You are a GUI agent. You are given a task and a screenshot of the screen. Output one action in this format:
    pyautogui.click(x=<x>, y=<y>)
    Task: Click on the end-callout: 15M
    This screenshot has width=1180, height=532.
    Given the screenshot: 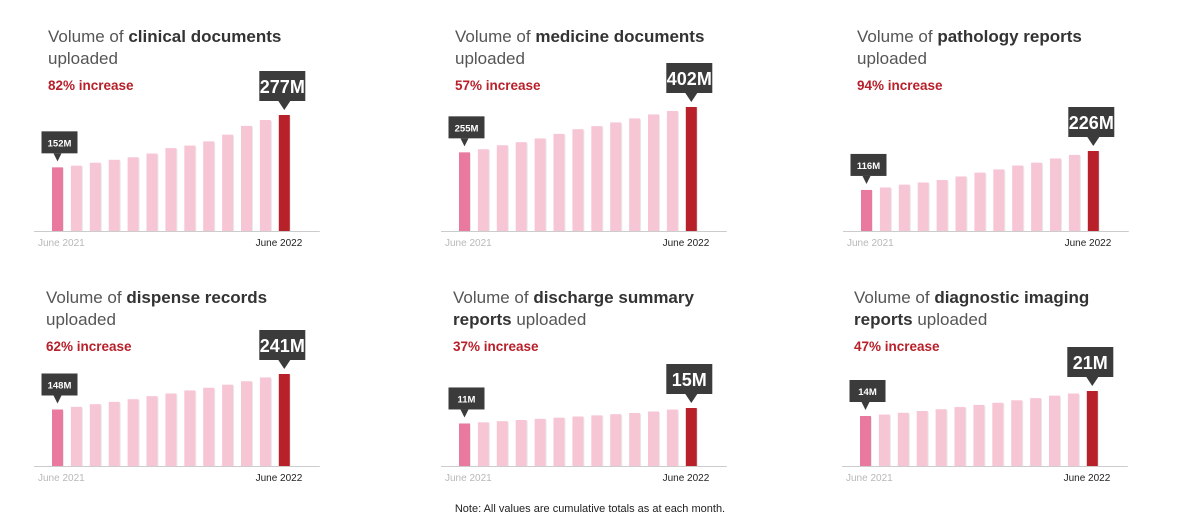 What is the action you would take?
    pyautogui.click(x=689, y=383)
    